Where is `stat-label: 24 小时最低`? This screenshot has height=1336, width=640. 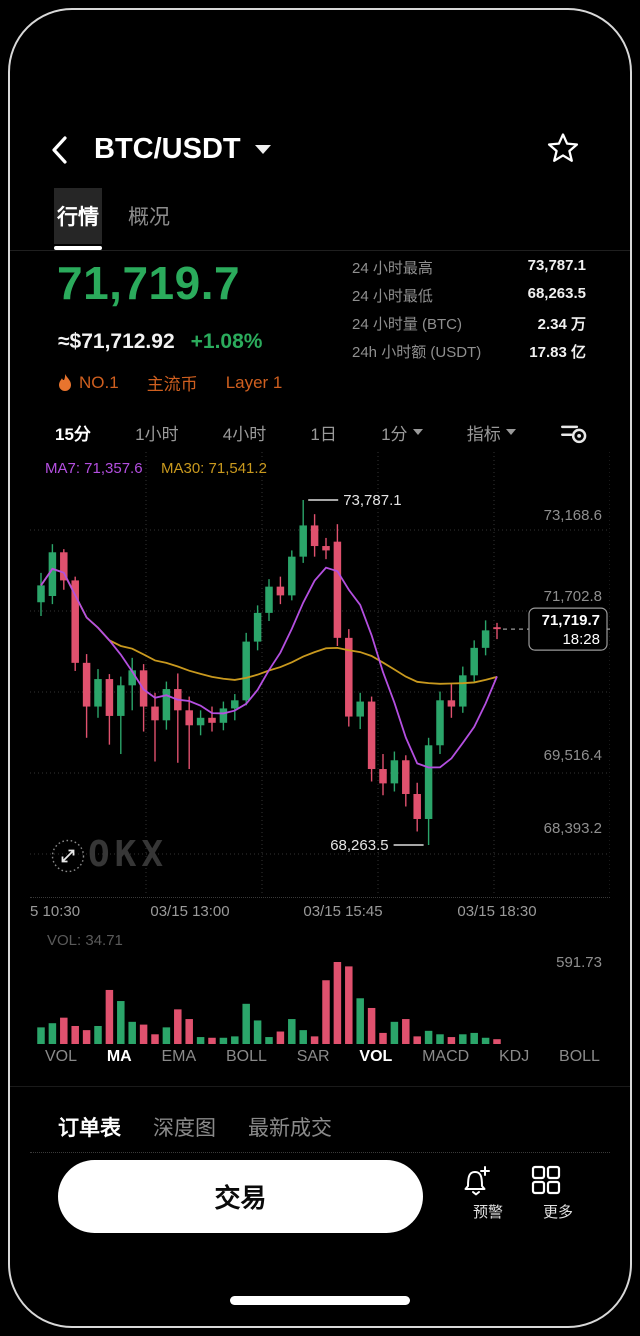
stat-label: 24 小时最低 is located at coordinates (392, 296).